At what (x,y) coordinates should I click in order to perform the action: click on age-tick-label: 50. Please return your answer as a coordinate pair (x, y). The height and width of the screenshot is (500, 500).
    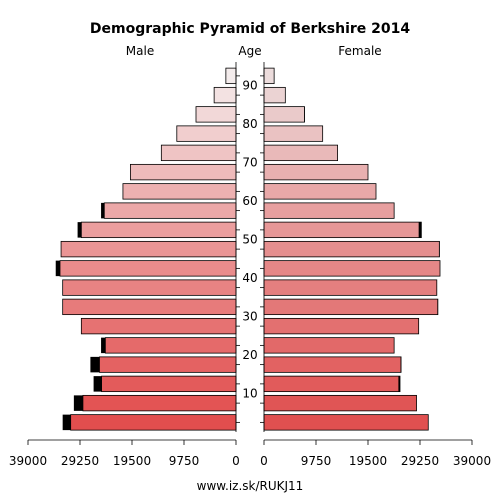
    Looking at the image, I should click on (249, 240).